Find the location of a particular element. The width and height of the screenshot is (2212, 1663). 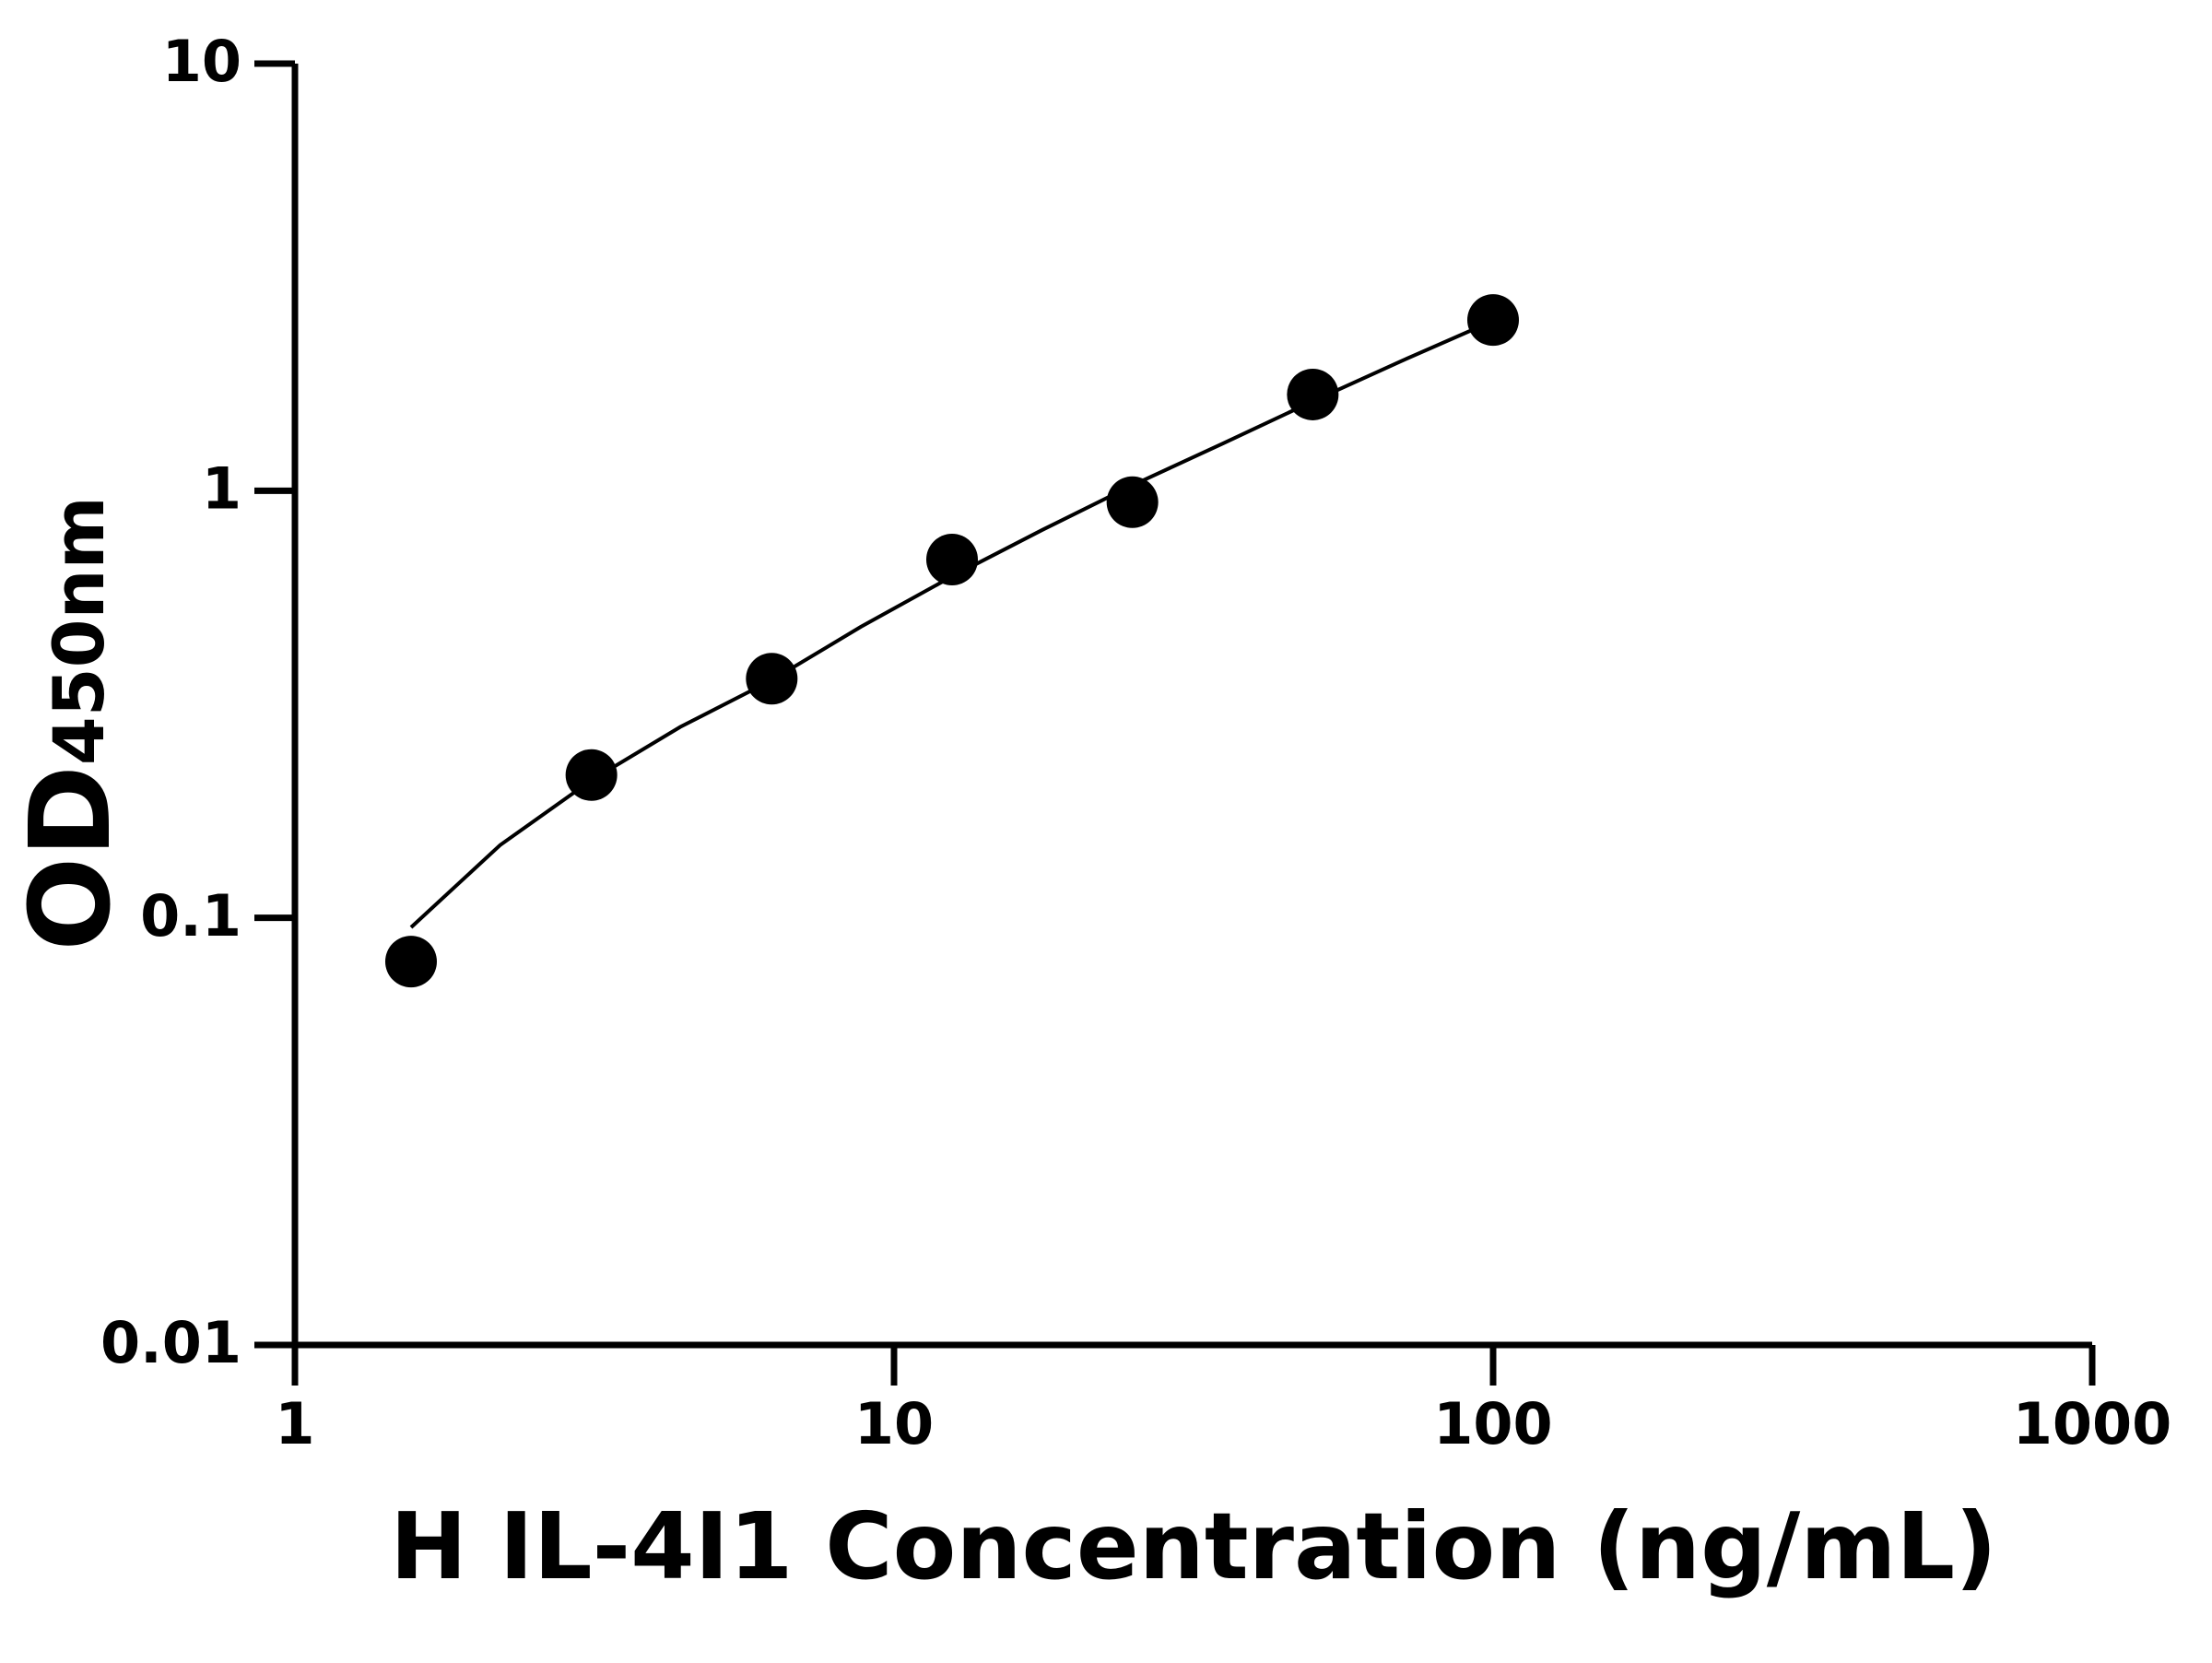

y-axis-label: OD450nm is located at coordinates (71, 723).